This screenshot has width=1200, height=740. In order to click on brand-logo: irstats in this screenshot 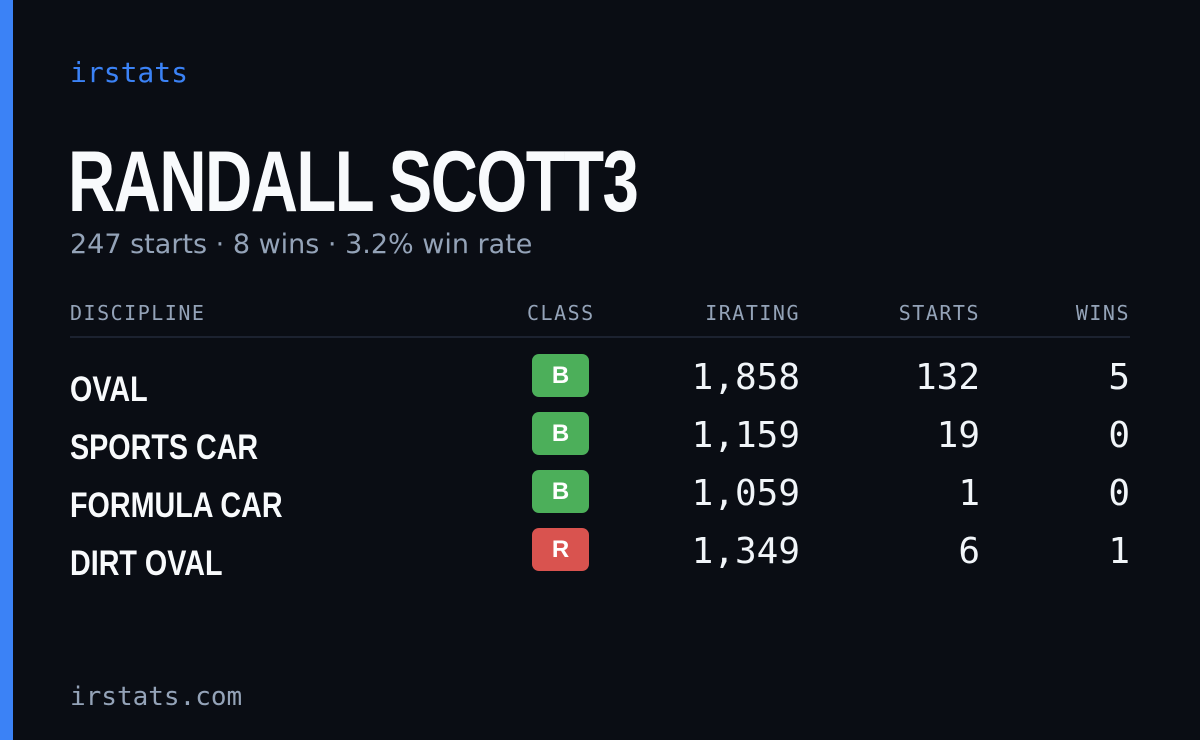, I will do `click(129, 72)`.